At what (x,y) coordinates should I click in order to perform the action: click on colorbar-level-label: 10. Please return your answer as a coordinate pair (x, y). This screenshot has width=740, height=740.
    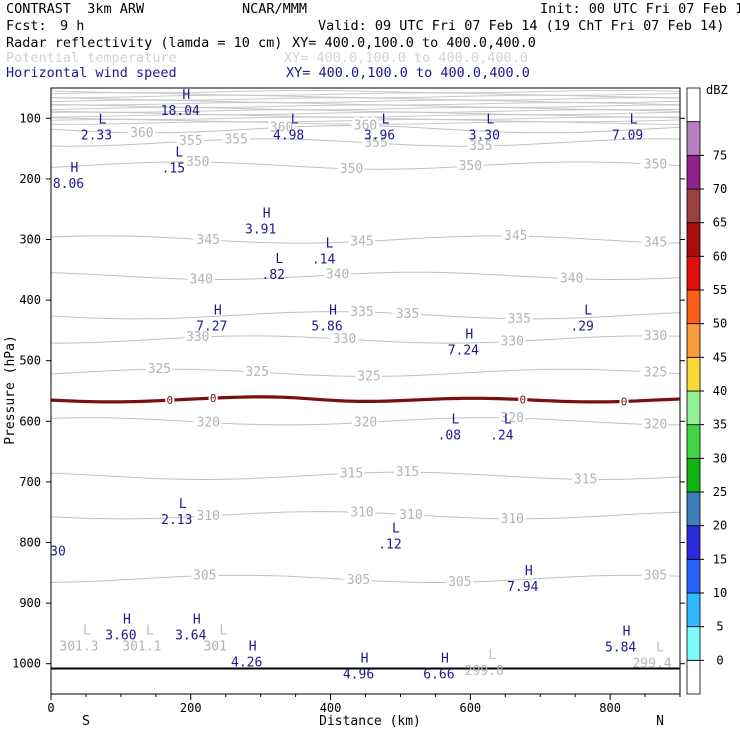
    Looking at the image, I should click on (720, 593).